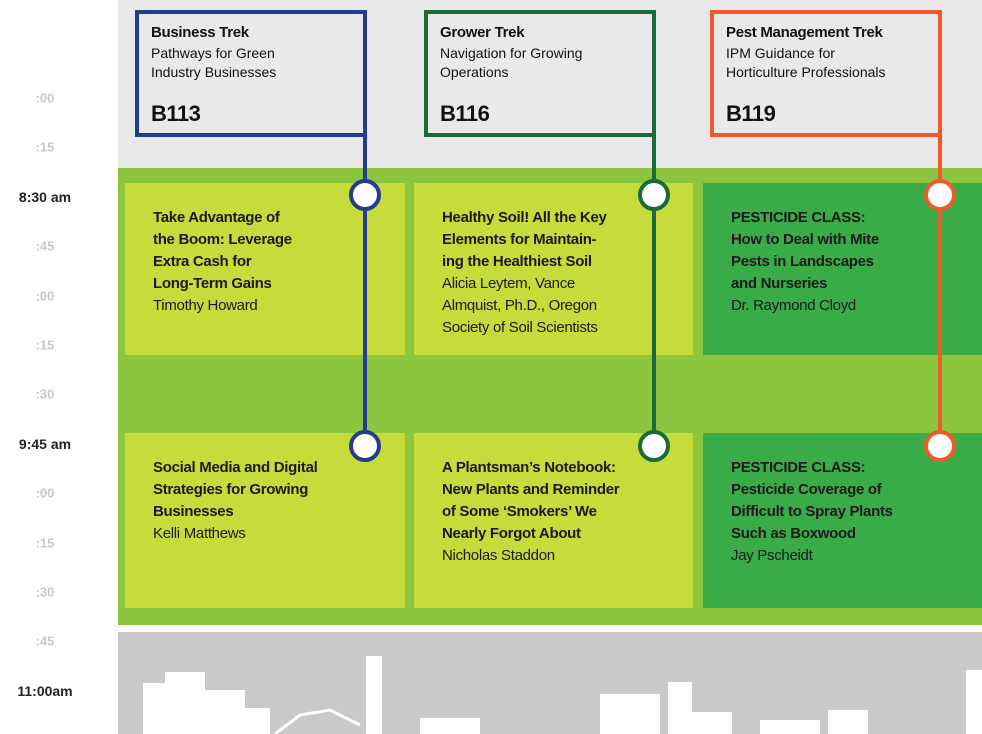 This screenshot has height=734, width=982. Describe the element at coordinates (519, 305) in the screenshot. I see `session-speaker: Almquist, Ph.D., Oregon` at that location.